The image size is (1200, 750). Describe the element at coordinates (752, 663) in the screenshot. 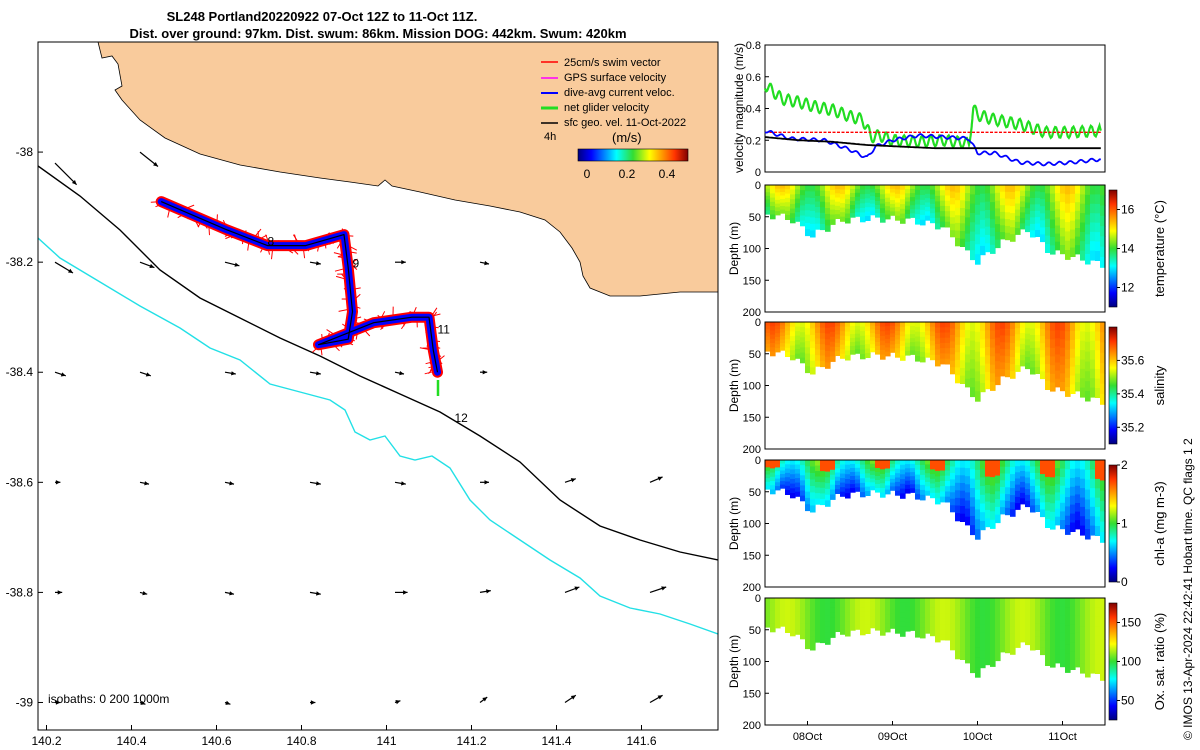

I see `section-ytick-label: 100` at that location.